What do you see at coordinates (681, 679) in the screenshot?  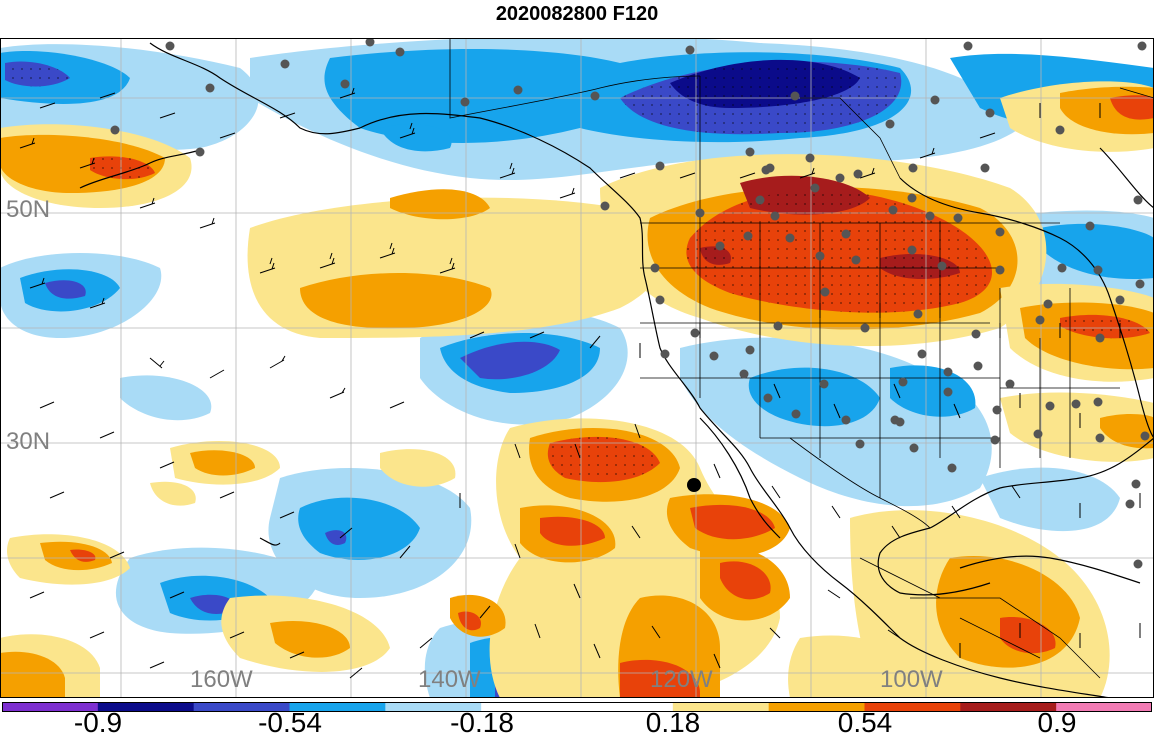 I see `lon-label-120w: 120W` at bounding box center [681, 679].